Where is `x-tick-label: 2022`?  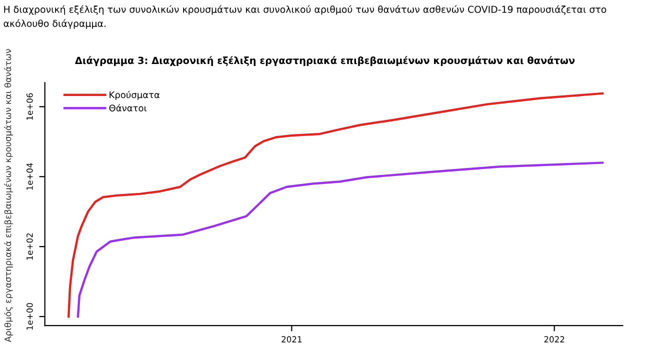 x-tick-label: 2022 is located at coordinates (554, 339).